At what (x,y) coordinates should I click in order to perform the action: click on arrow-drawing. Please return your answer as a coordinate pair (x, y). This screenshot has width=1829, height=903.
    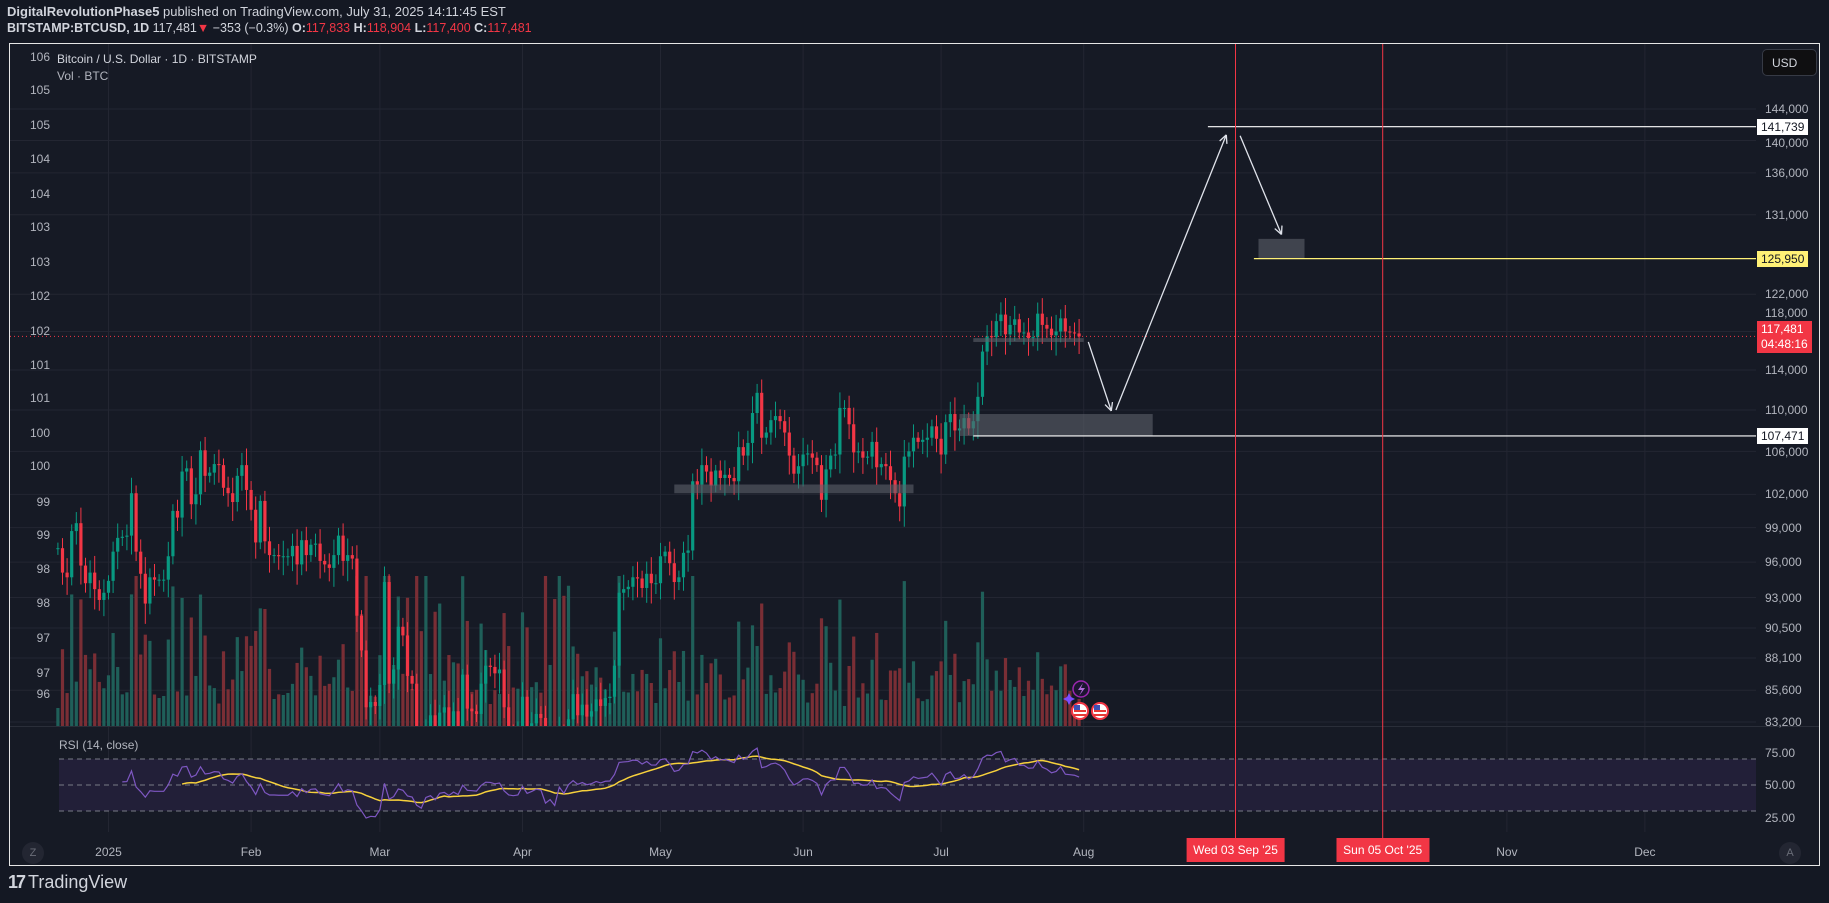
    Looking at the image, I should click on (1261, 185).